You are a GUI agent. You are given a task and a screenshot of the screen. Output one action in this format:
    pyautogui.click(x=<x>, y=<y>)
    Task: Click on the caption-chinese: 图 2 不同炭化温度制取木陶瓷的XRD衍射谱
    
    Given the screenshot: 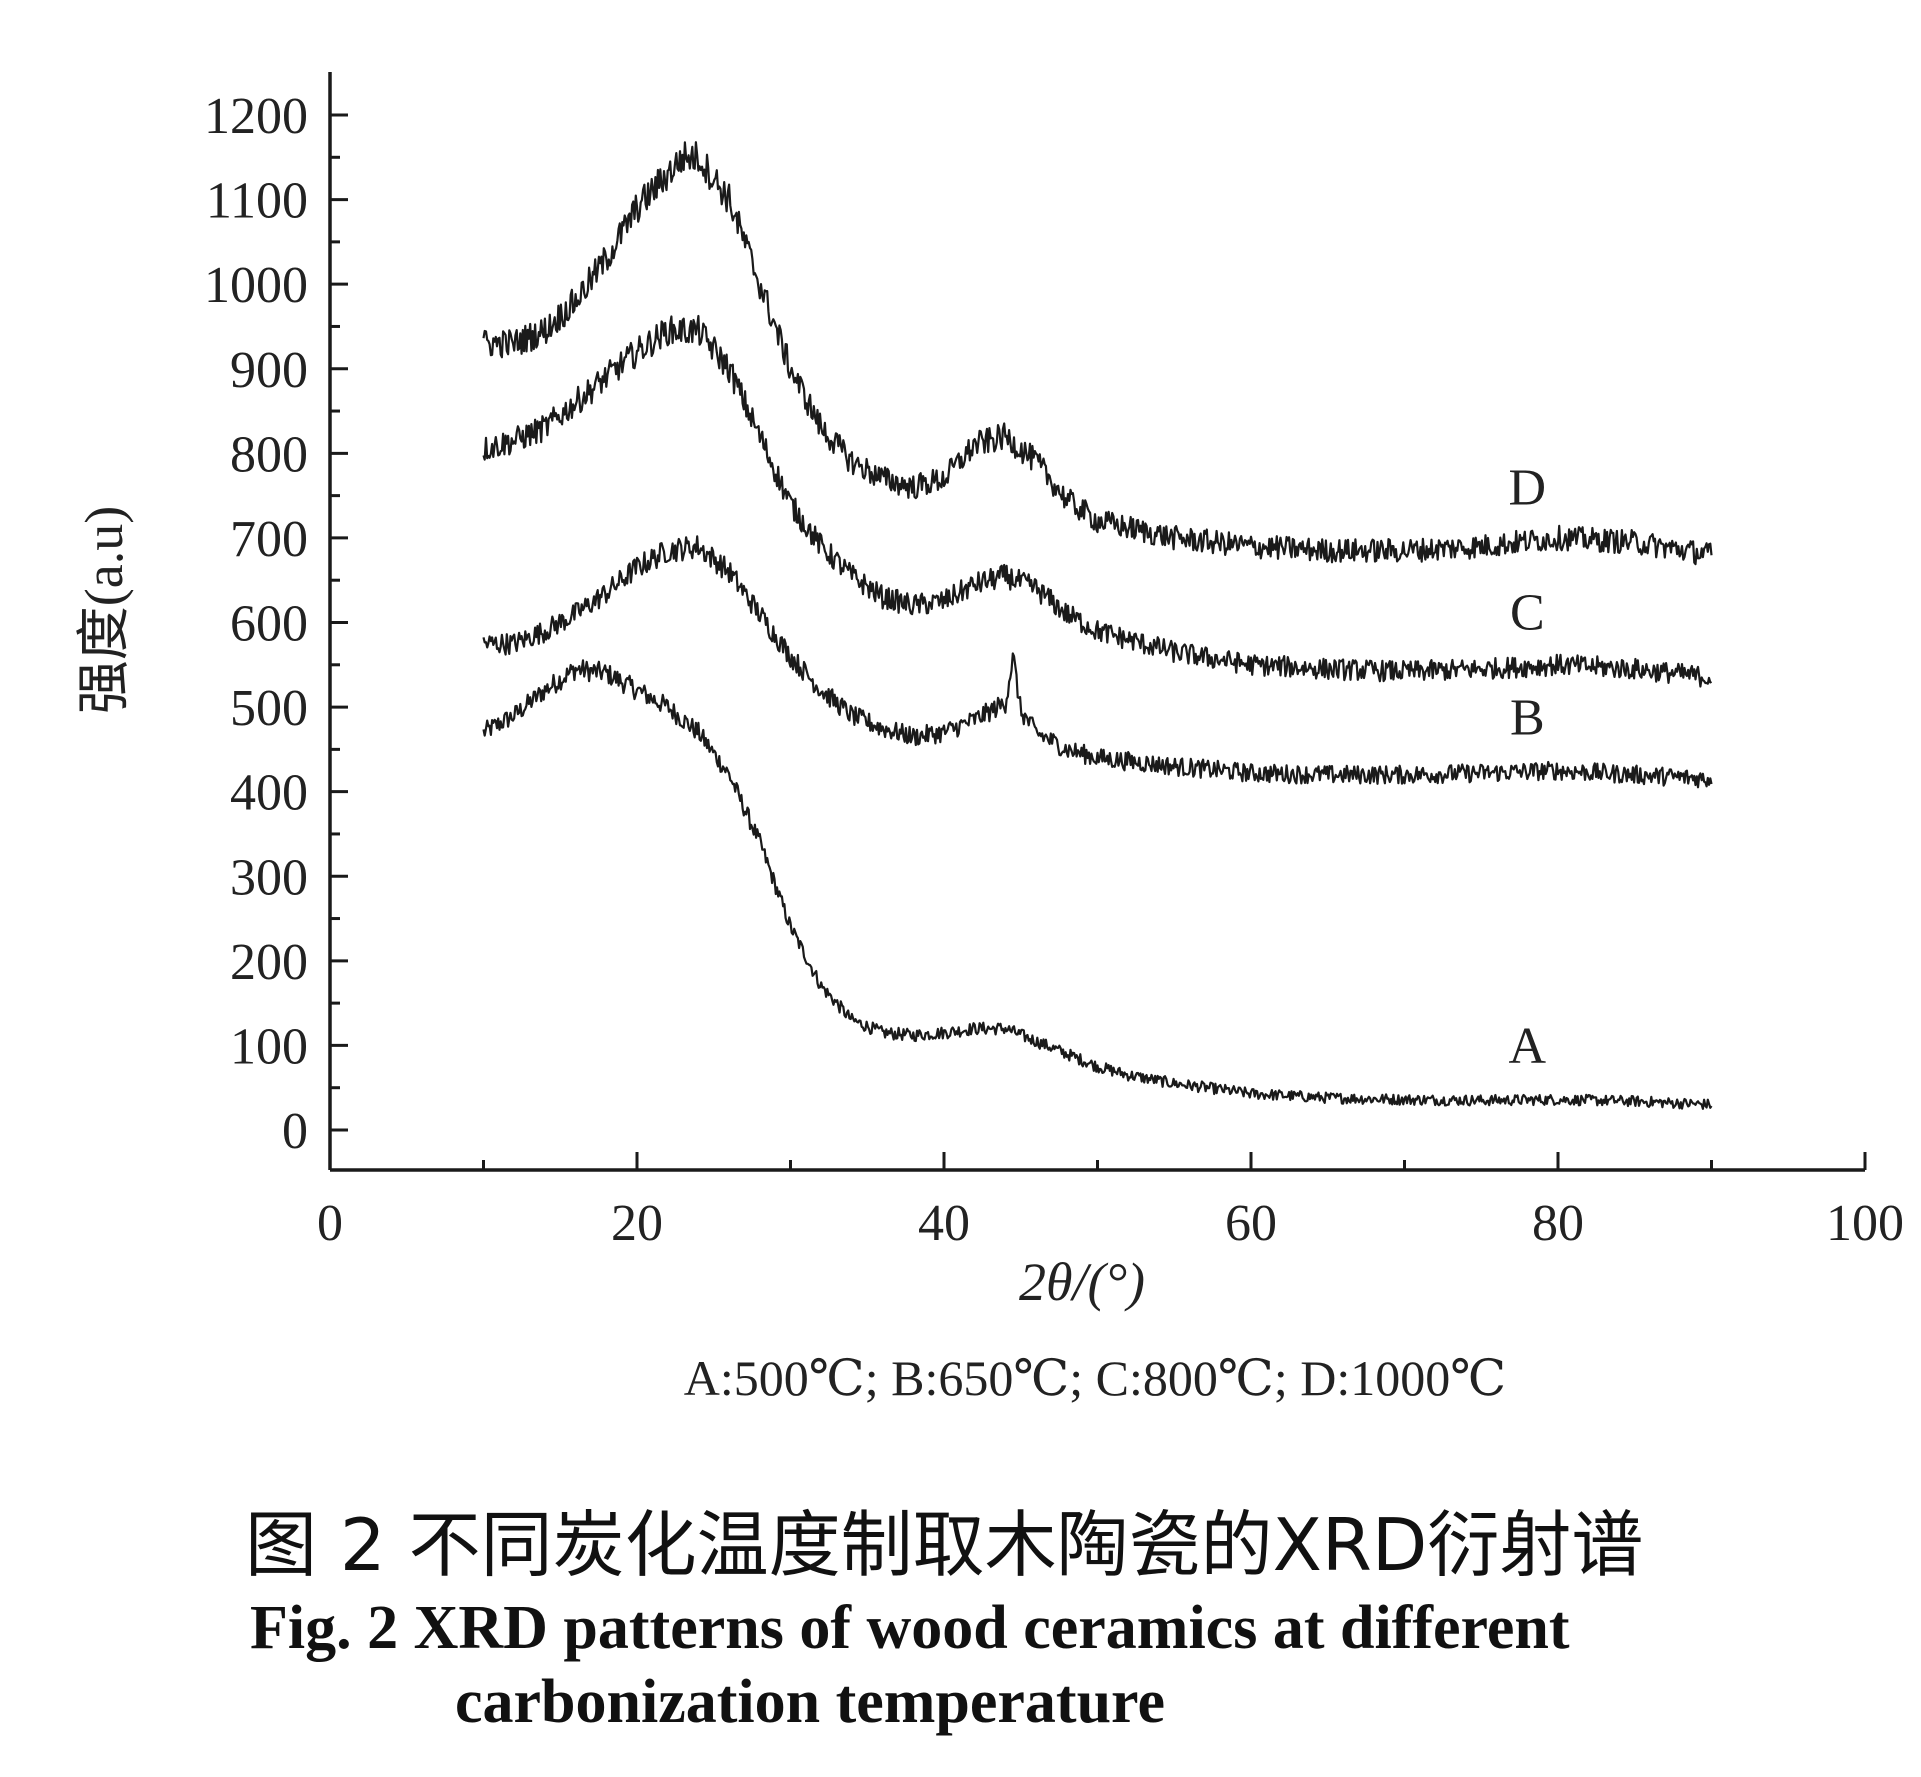 What is the action you would take?
    pyautogui.click(x=944, y=1545)
    